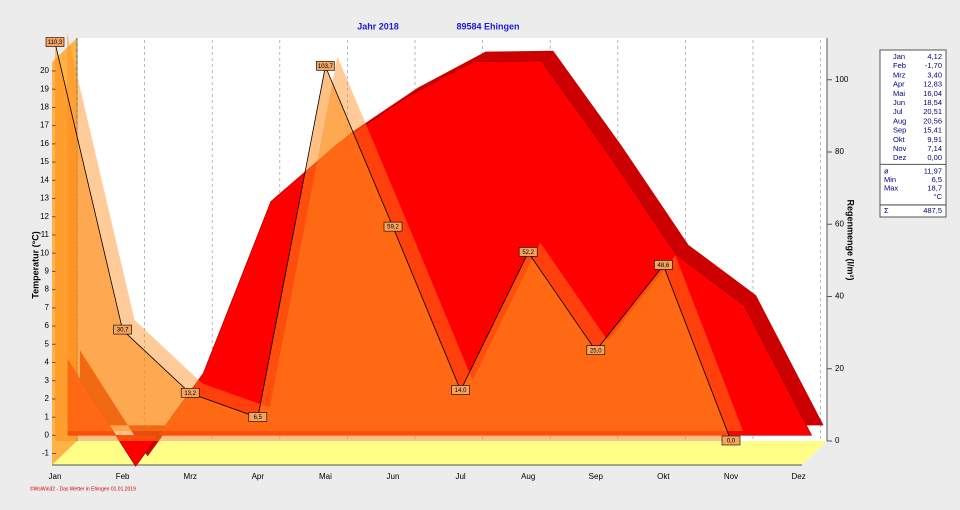 The image size is (960, 510). What do you see at coordinates (731, 476) in the screenshot?
I see `x-tick-label: Nov` at bounding box center [731, 476].